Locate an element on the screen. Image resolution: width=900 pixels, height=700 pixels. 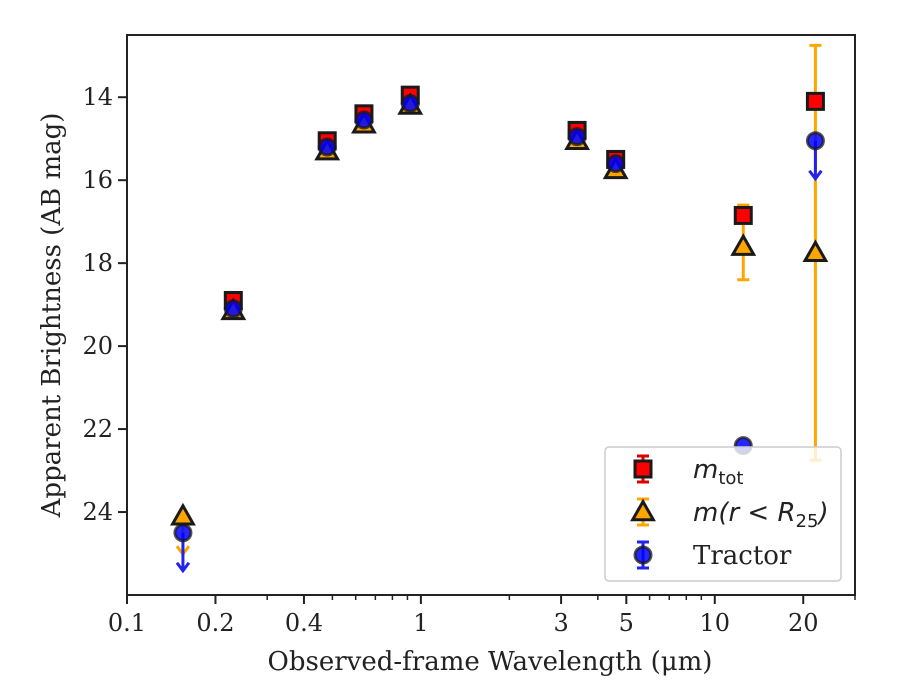
x-tick-label: 20 is located at coordinates (803, 623).